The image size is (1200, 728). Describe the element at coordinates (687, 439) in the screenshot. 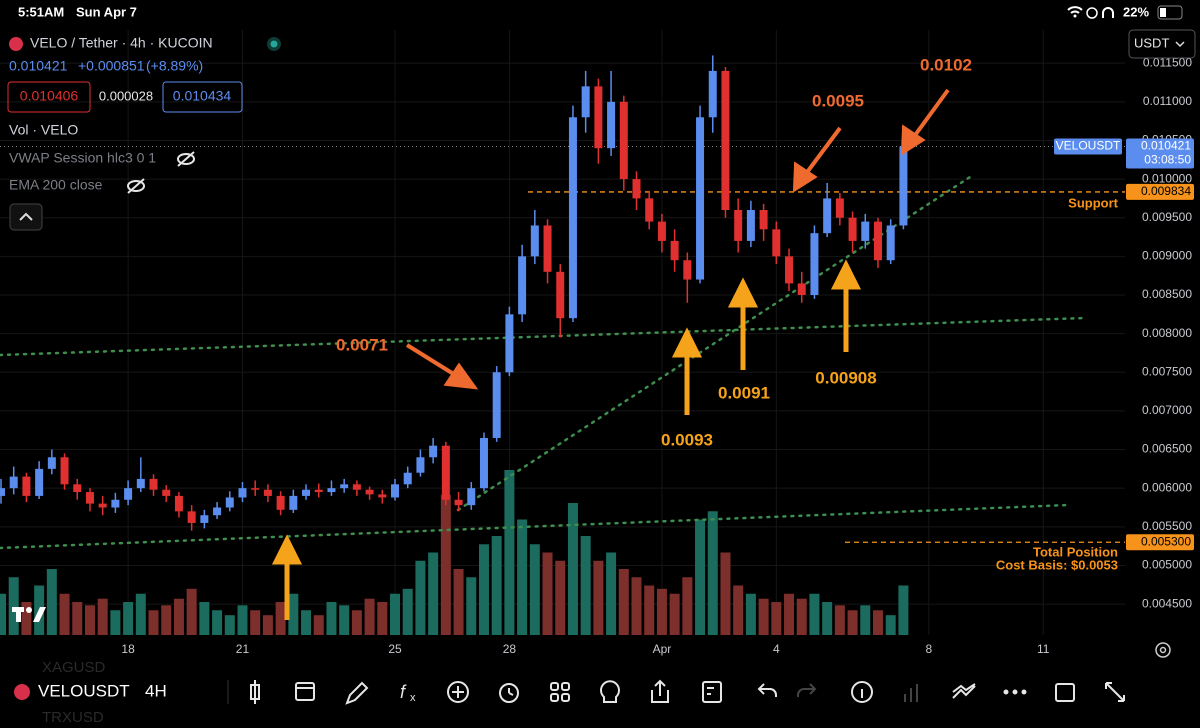

I see `annotation: 0.0093` at that location.